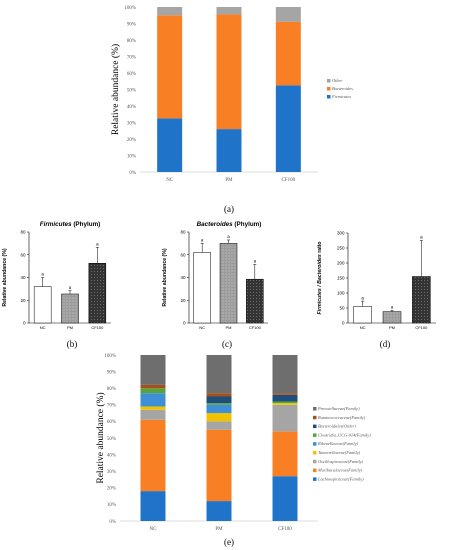 This screenshot has height=550, width=457. What do you see at coordinates (111, 455) in the screenshot?
I see `y-tick-label: 40%` at bounding box center [111, 455].